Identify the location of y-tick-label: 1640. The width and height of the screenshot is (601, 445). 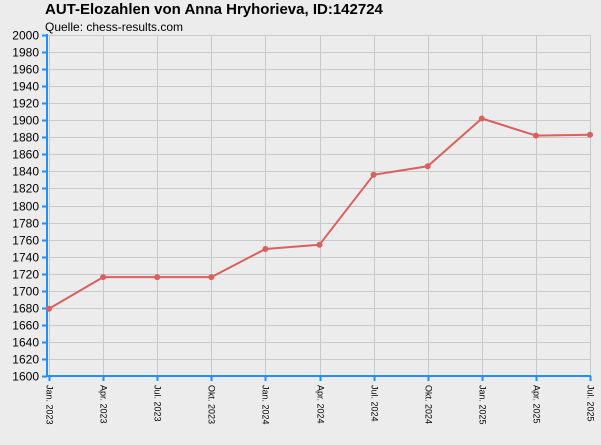
(25, 343).